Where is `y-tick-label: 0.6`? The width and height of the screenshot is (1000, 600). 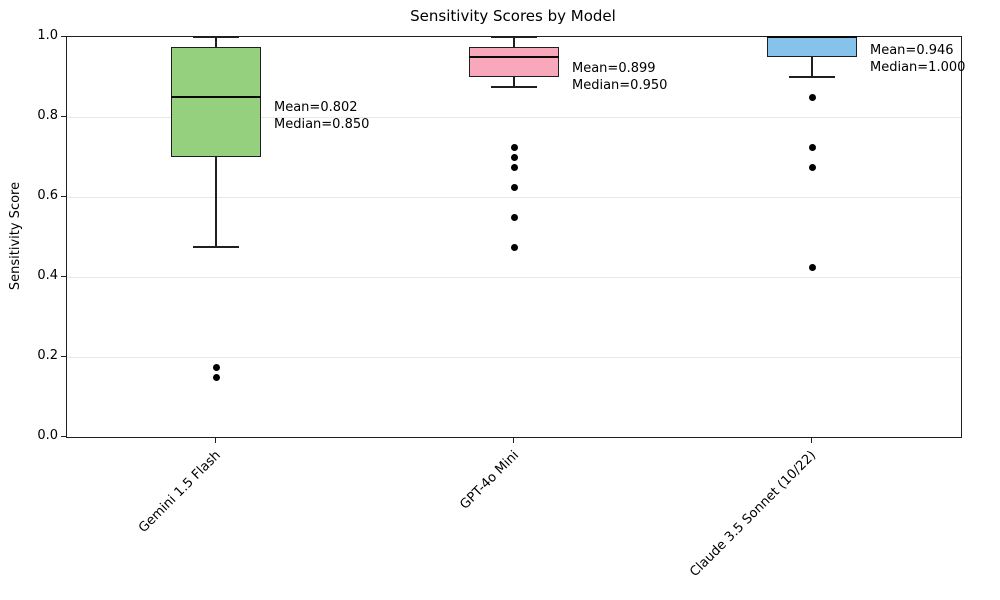 y-tick-label: 0.6 is located at coordinates (47, 195).